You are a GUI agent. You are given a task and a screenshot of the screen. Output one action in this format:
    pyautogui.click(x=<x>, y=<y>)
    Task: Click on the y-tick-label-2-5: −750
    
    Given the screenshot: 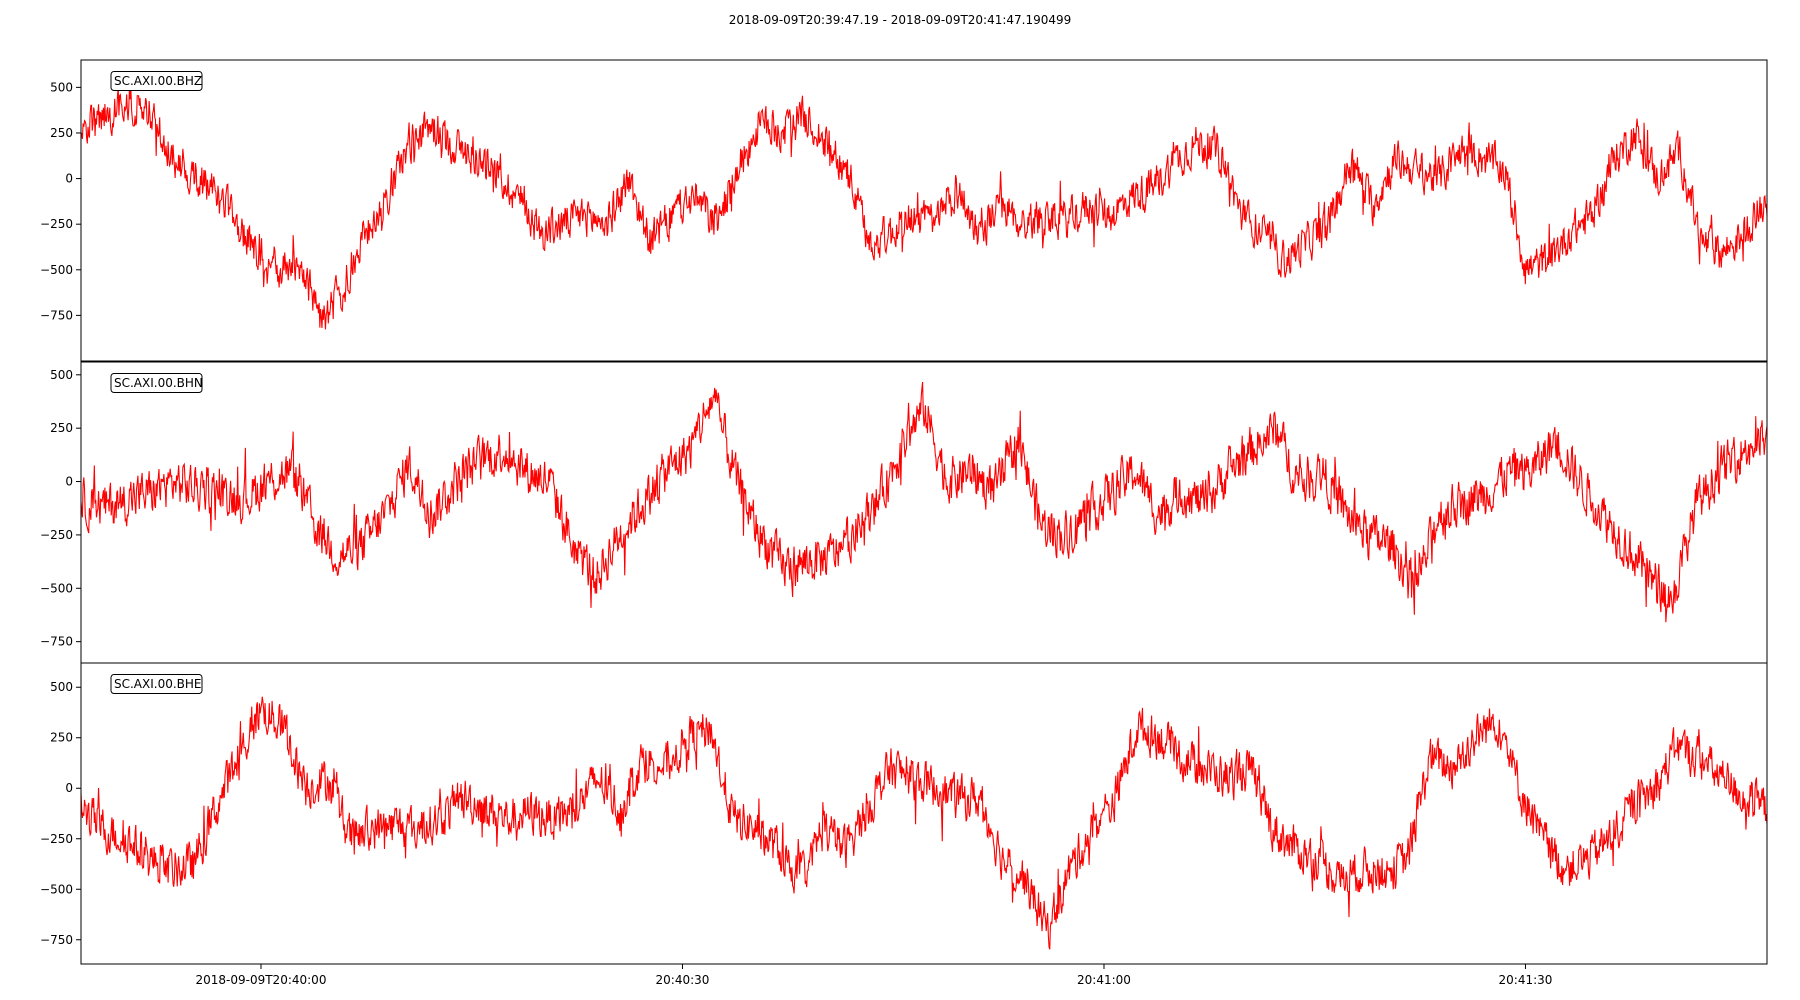 What is the action you would take?
    pyautogui.click(x=56, y=940)
    